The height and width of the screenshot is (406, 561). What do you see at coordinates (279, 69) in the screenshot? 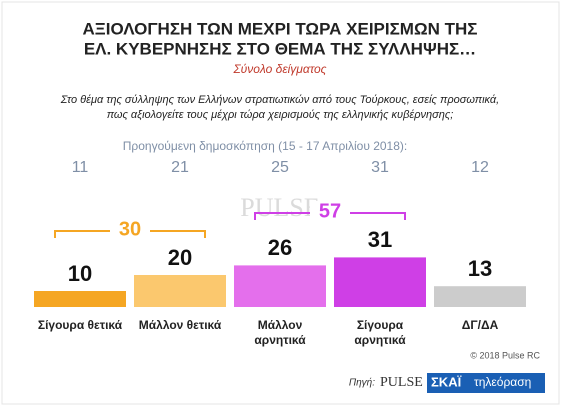
I see `subtitle: Σύνολο δείγματος` at bounding box center [279, 69].